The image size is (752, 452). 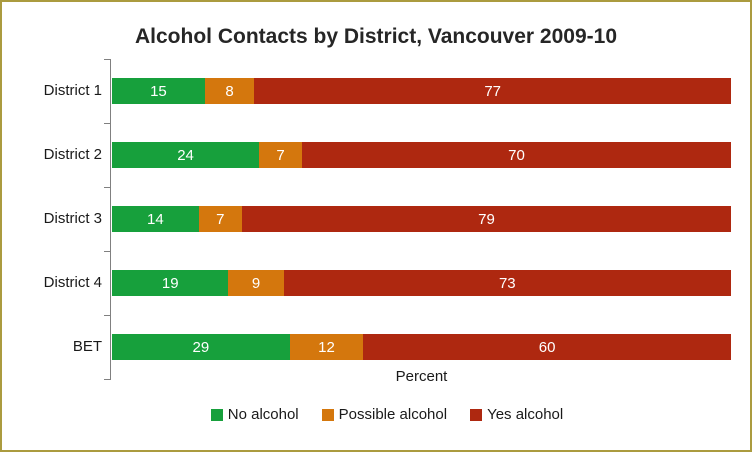 What do you see at coordinates (327, 414) in the screenshot?
I see `legend-swatch-possible-alcohol` at bounding box center [327, 414].